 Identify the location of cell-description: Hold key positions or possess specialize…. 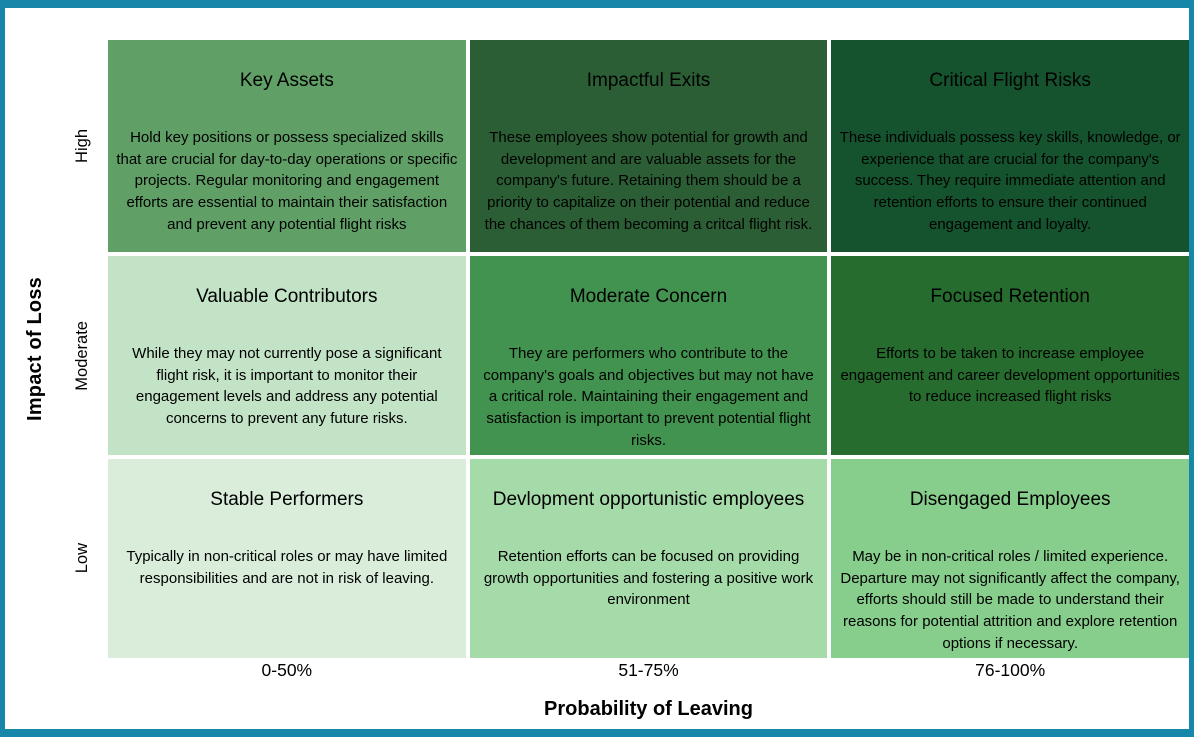
(287, 180).